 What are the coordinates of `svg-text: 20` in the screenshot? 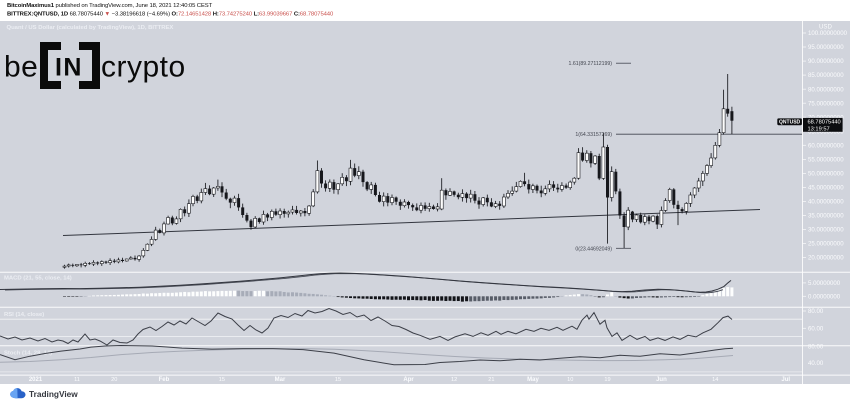 It's located at (114, 380).